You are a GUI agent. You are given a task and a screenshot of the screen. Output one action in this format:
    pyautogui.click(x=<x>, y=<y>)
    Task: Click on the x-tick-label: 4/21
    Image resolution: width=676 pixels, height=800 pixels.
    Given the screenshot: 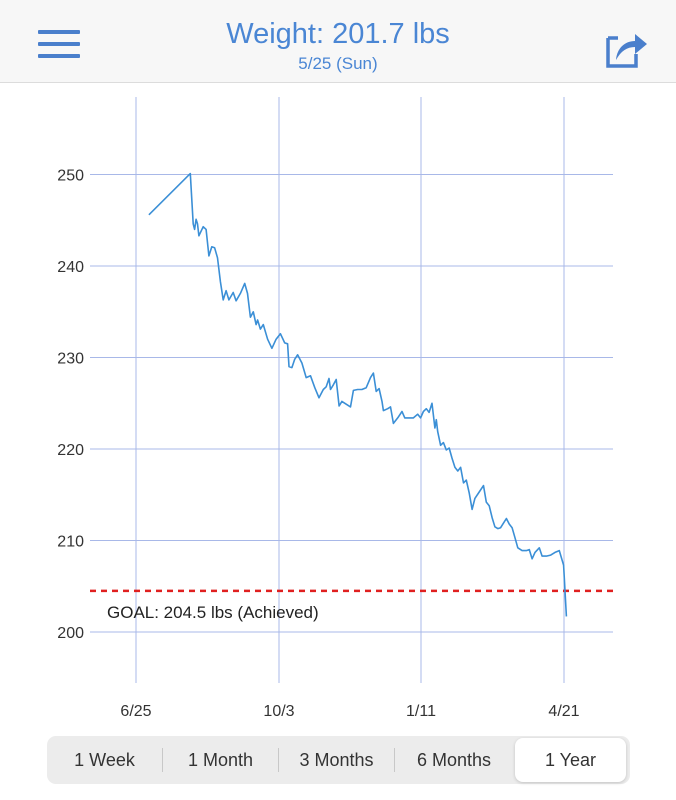 What is the action you would take?
    pyautogui.click(x=563, y=711)
    